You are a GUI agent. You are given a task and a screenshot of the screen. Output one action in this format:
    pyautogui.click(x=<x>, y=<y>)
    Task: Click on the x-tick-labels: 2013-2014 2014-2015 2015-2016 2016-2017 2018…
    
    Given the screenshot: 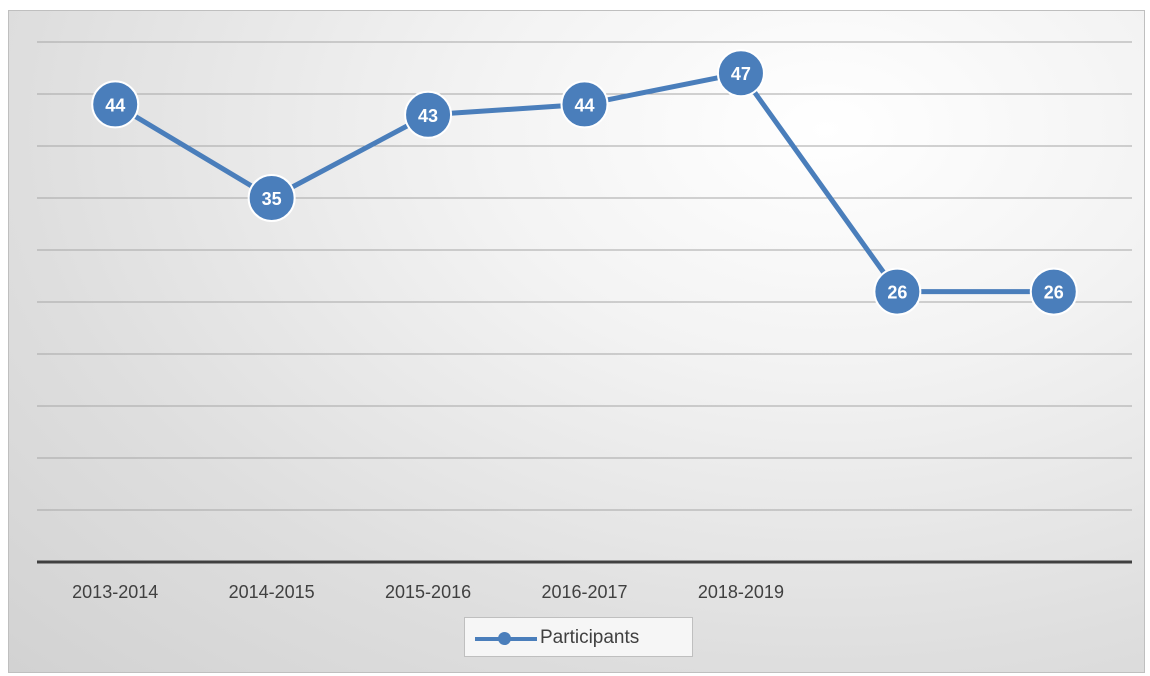 What is the action you would take?
    pyautogui.click(x=428, y=592)
    